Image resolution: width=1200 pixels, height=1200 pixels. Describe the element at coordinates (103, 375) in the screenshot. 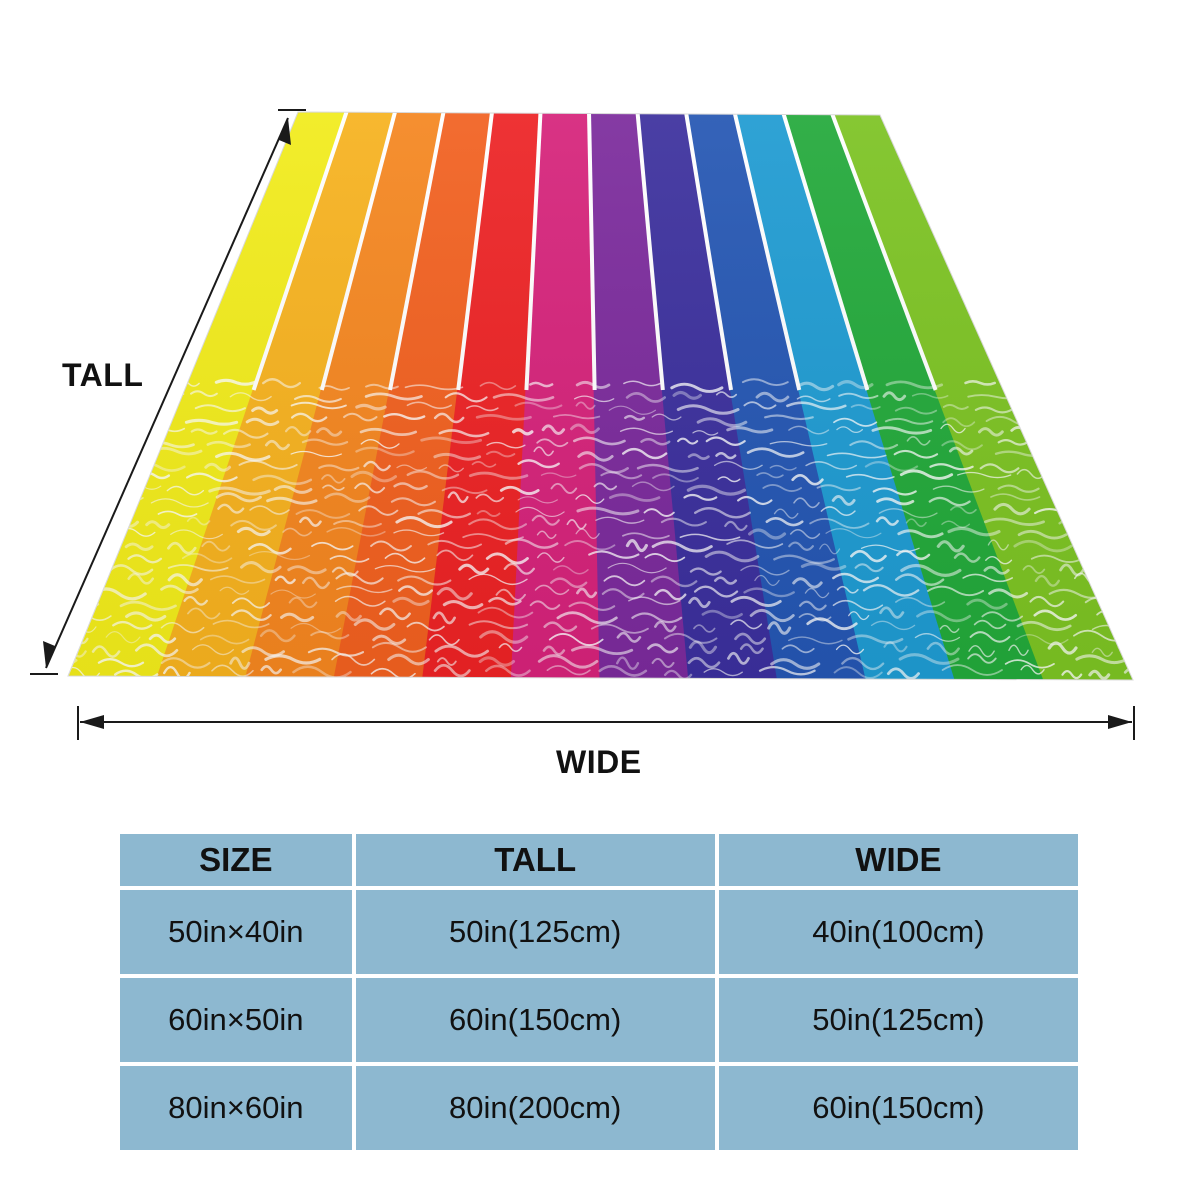

I see `tall-dimension-label: TALL` at that location.